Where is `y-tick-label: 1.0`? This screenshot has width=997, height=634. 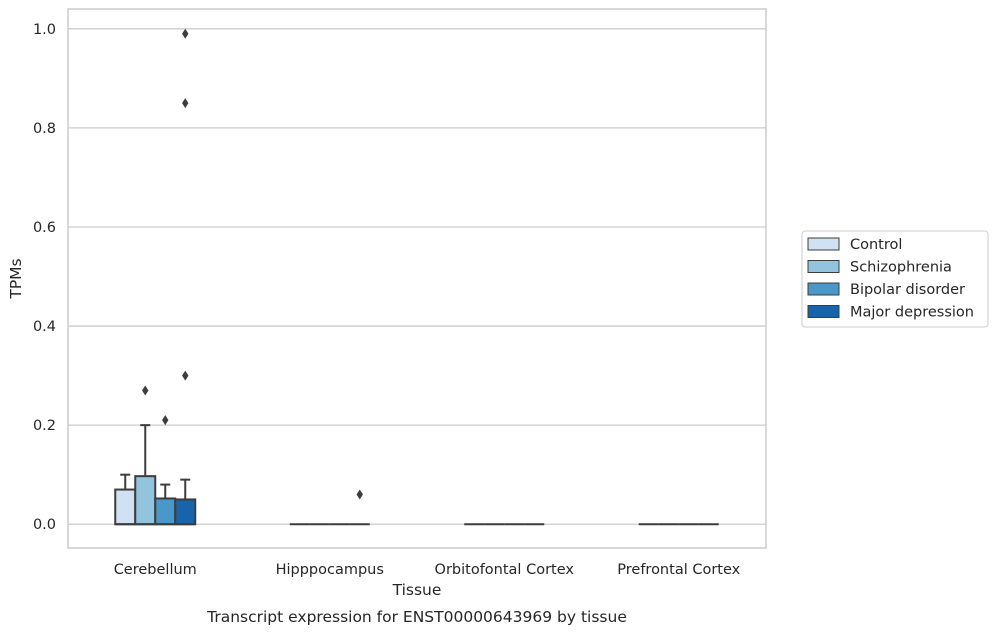 y-tick-label: 1.0 is located at coordinates (44, 30).